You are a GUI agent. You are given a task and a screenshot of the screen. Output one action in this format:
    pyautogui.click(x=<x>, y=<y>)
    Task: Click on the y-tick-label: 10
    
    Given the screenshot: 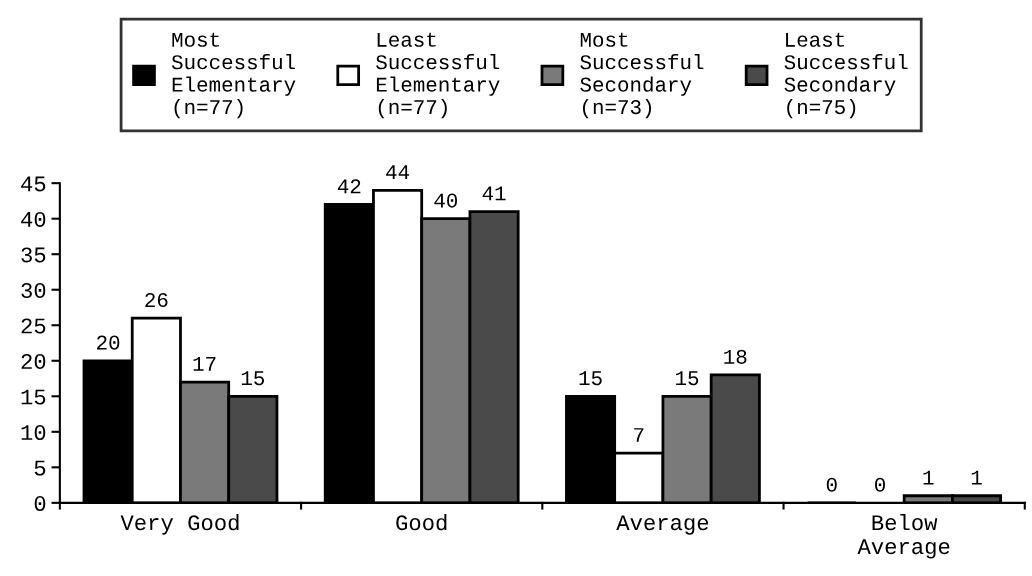 What is the action you would take?
    pyautogui.click(x=33, y=433)
    